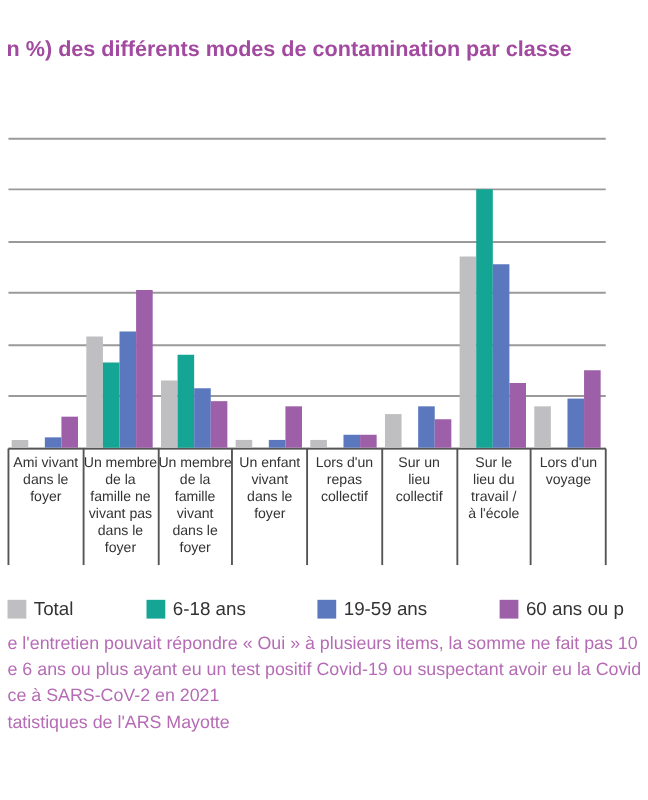 This screenshot has height=800, width=648. Describe the element at coordinates (322, 642) in the screenshot. I see `text: e l'entretien pouvait répondre « Oui » à plusieurs items, la somme ne fait pas 10` at that location.